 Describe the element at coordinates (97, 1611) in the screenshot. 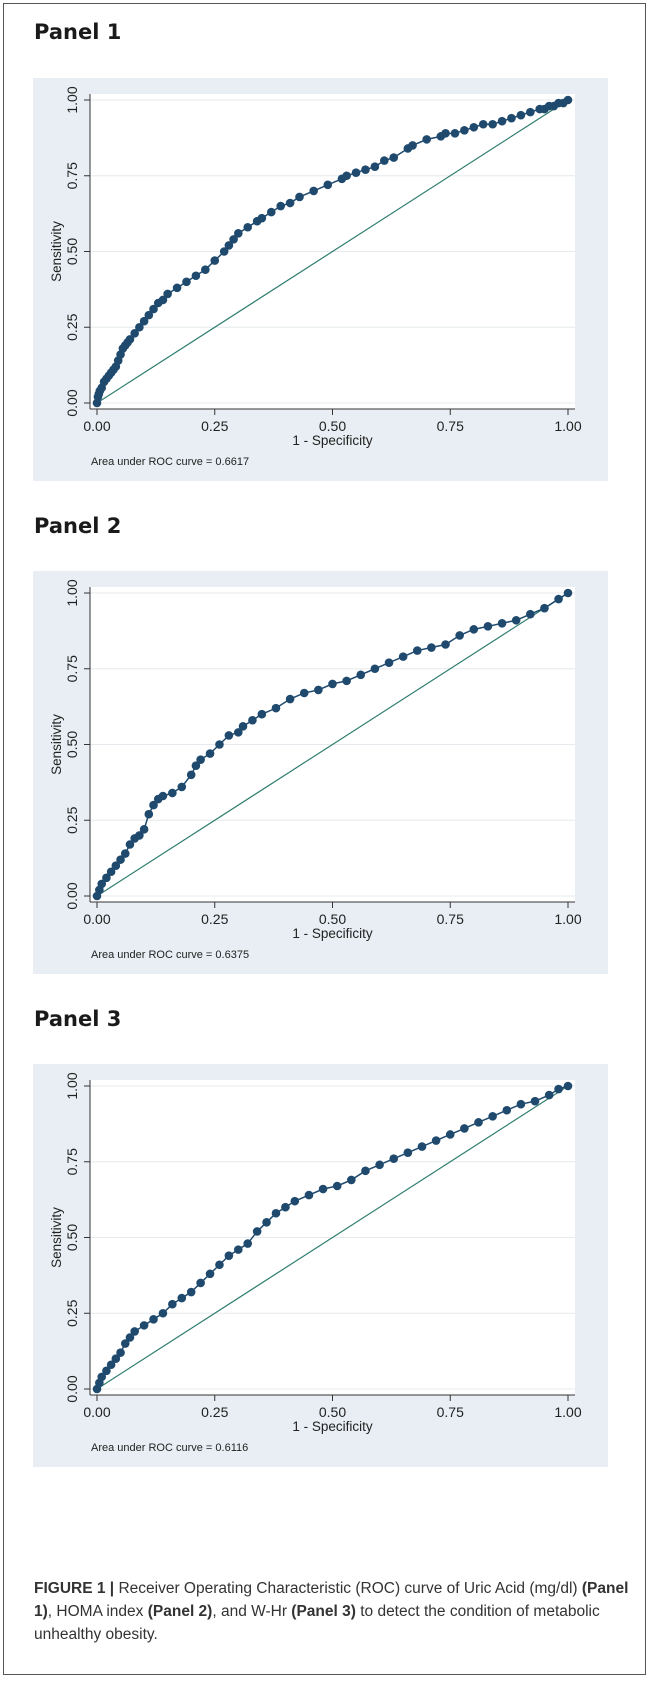

I see `caption-text-2: , HOMA index` at that location.